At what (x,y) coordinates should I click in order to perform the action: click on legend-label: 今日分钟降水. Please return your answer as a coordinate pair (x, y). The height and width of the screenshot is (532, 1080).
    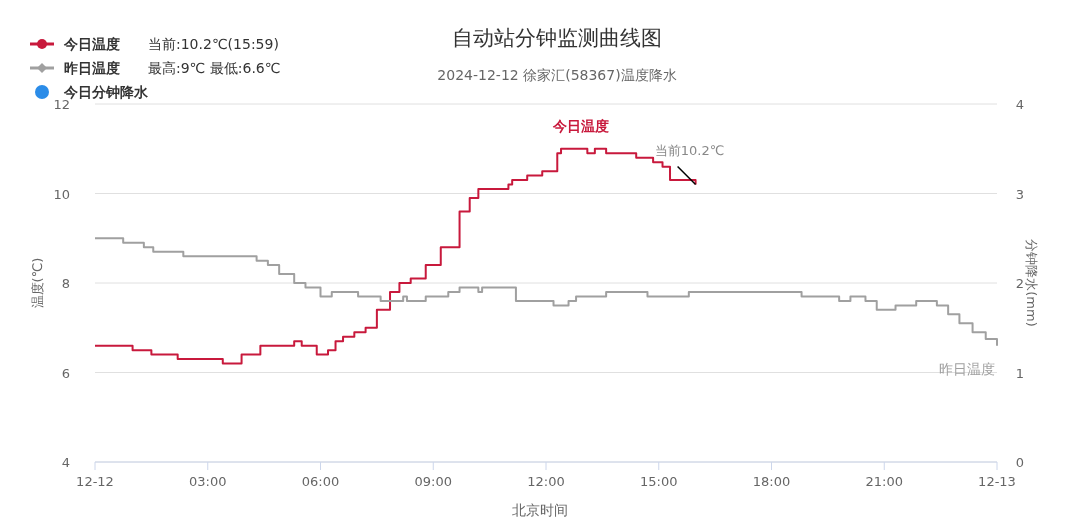
    Looking at the image, I should click on (106, 92).